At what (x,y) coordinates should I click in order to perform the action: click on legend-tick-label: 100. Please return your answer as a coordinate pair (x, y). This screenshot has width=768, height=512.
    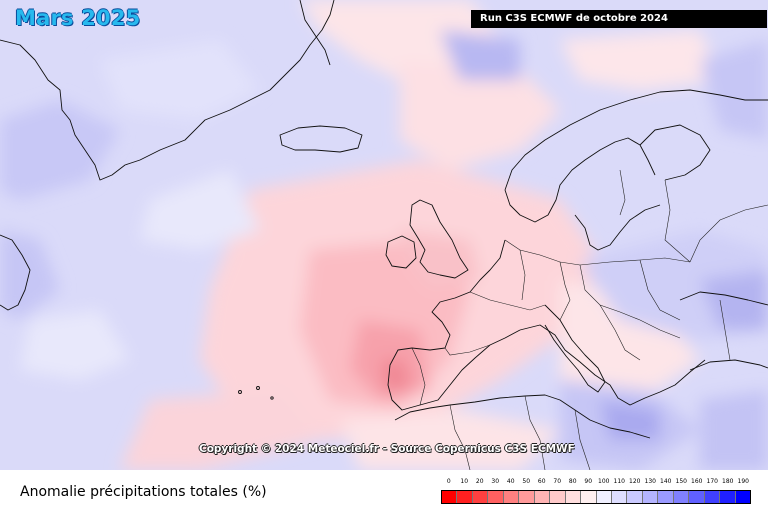
    Looking at the image, I should click on (604, 481).